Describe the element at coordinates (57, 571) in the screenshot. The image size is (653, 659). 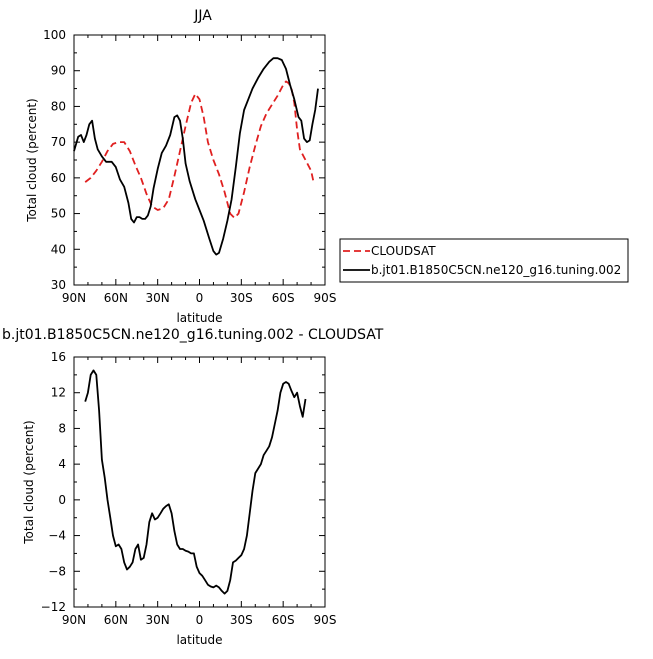
I see `y-tick-label: −8` at that location.